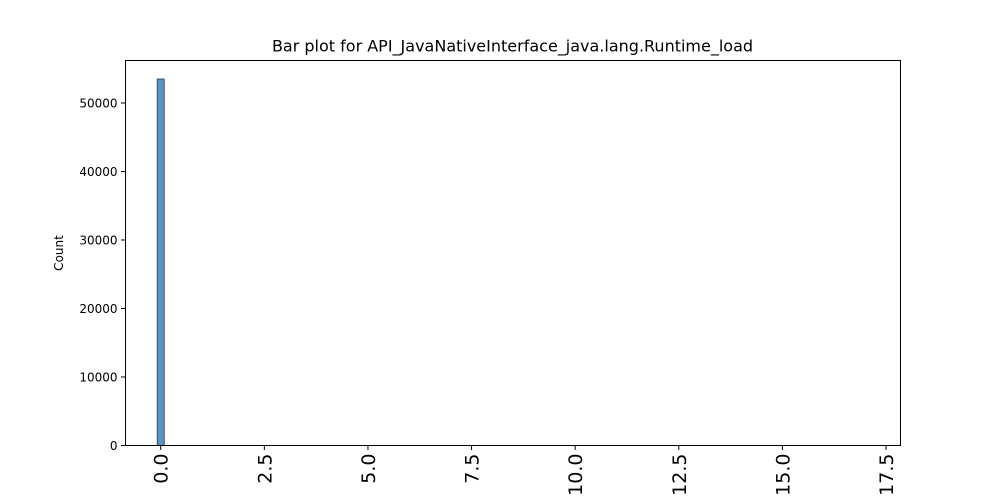  What do you see at coordinates (887, 475) in the screenshot?
I see `x-tick-label: 17.5` at bounding box center [887, 475].